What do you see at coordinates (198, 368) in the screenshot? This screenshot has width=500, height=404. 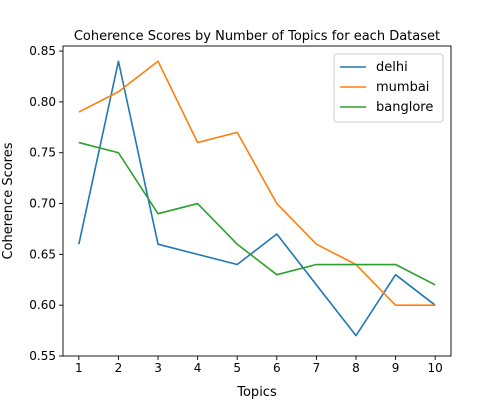 I see `x-tick-label: 4` at bounding box center [198, 368].